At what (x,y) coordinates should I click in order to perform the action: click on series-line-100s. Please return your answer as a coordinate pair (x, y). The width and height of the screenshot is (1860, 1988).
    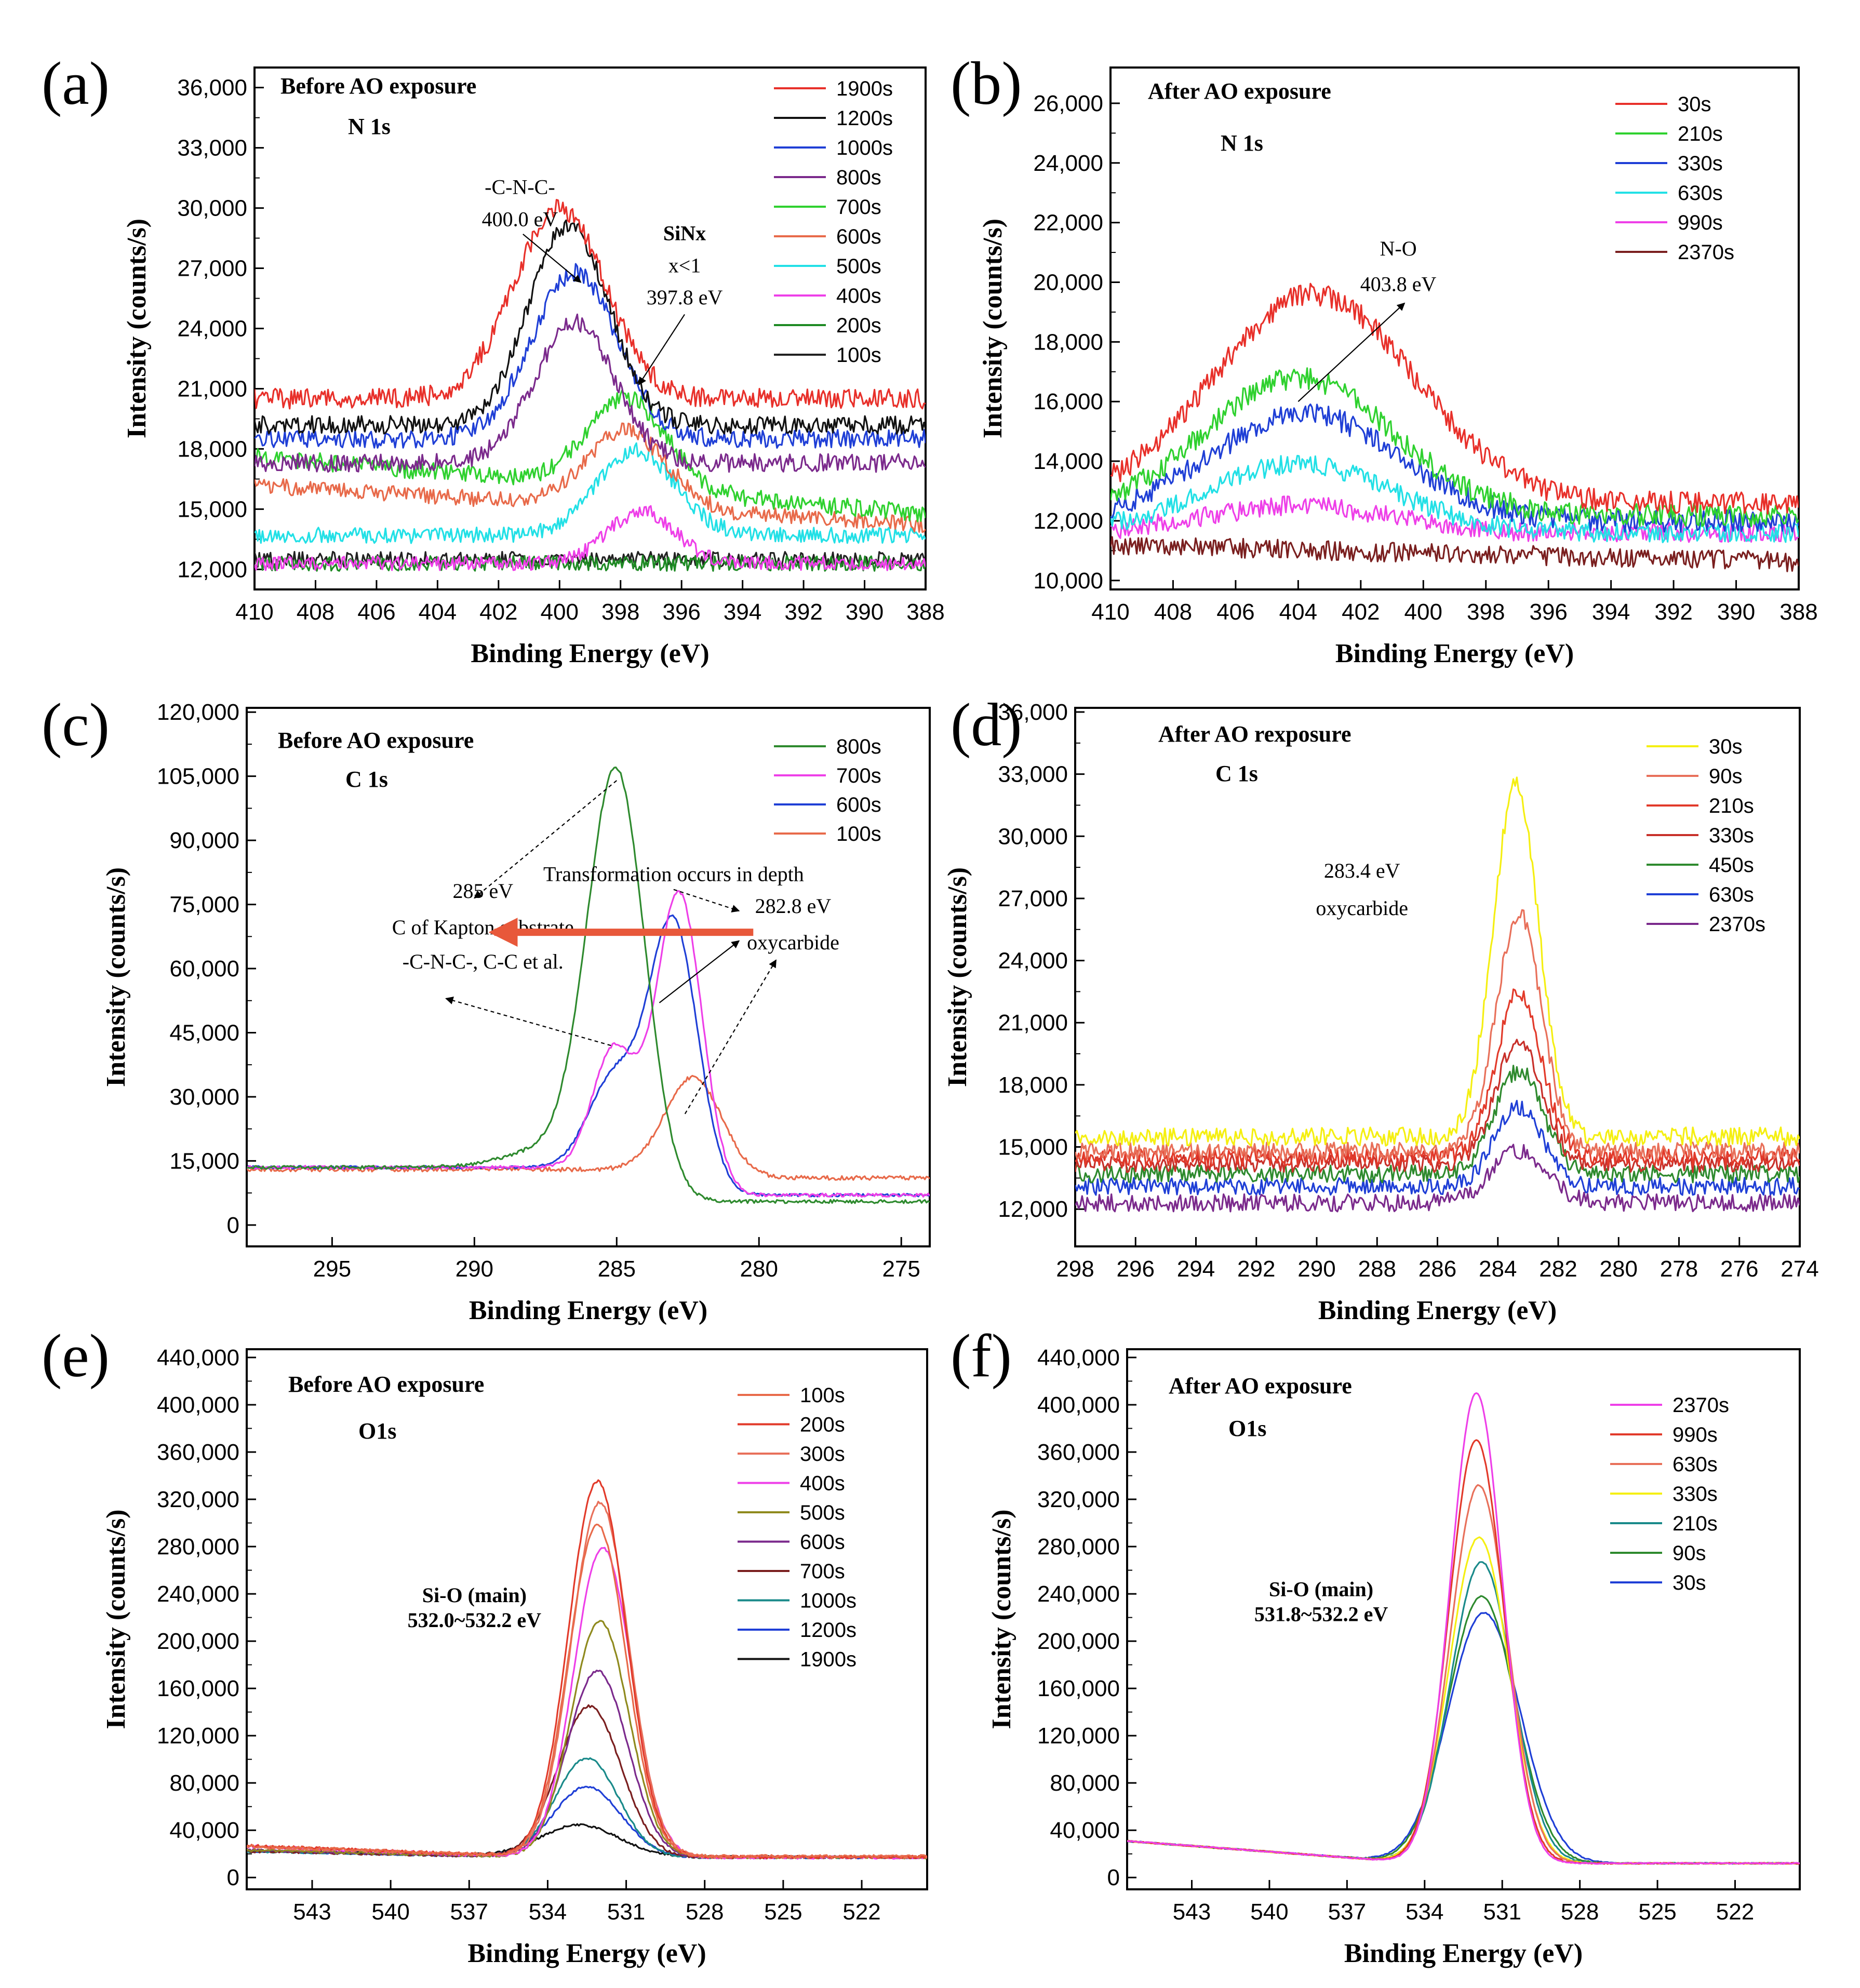
    Looking at the image, I should click on (590, 559).